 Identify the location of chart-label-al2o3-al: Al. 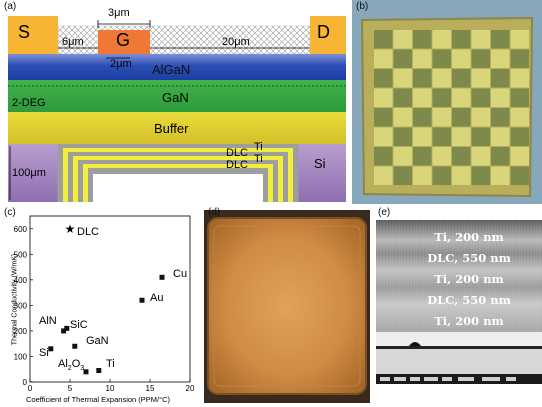
(63, 364).